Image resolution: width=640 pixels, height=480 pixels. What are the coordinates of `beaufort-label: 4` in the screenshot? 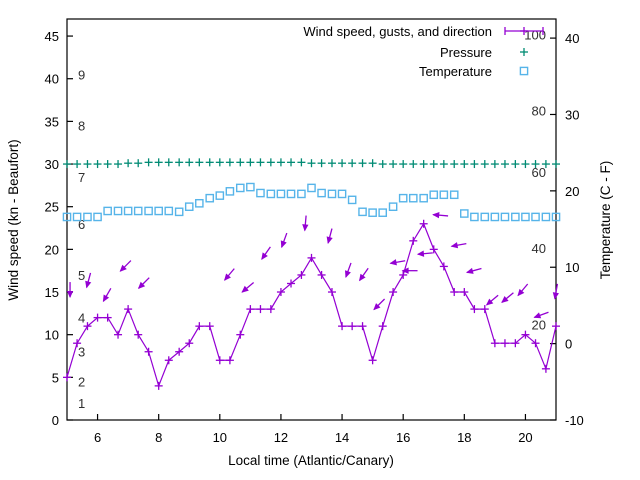 It's located at (81, 318).